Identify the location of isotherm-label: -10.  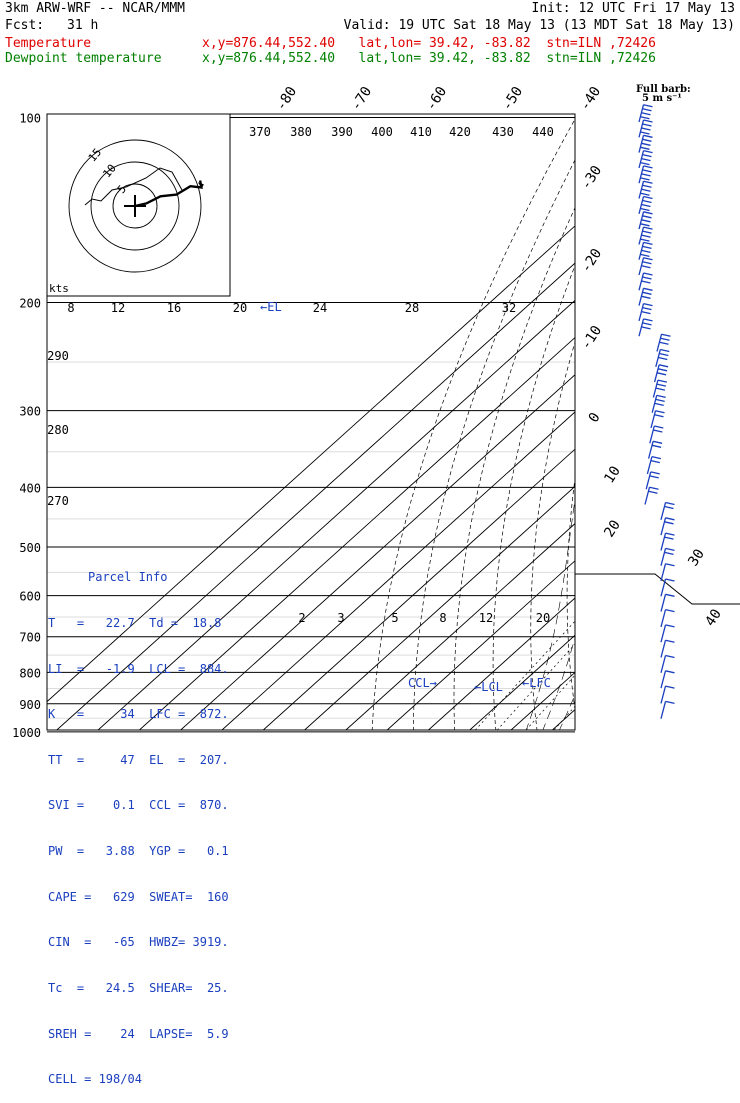
(591, 338).